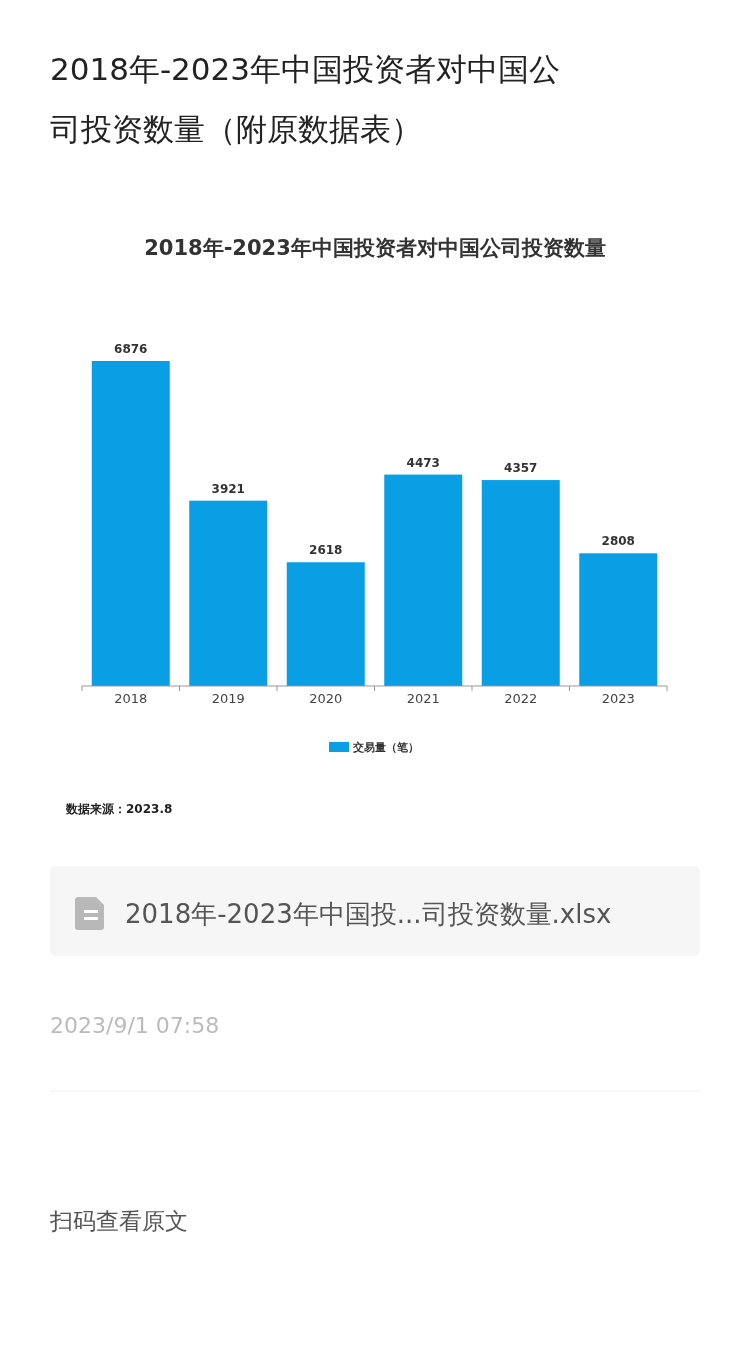 This screenshot has height=1348, width=750. What do you see at coordinates (131, 698) in the screenshot?
I see `x-tick-label: 2018` at bounding box center [131, 698].